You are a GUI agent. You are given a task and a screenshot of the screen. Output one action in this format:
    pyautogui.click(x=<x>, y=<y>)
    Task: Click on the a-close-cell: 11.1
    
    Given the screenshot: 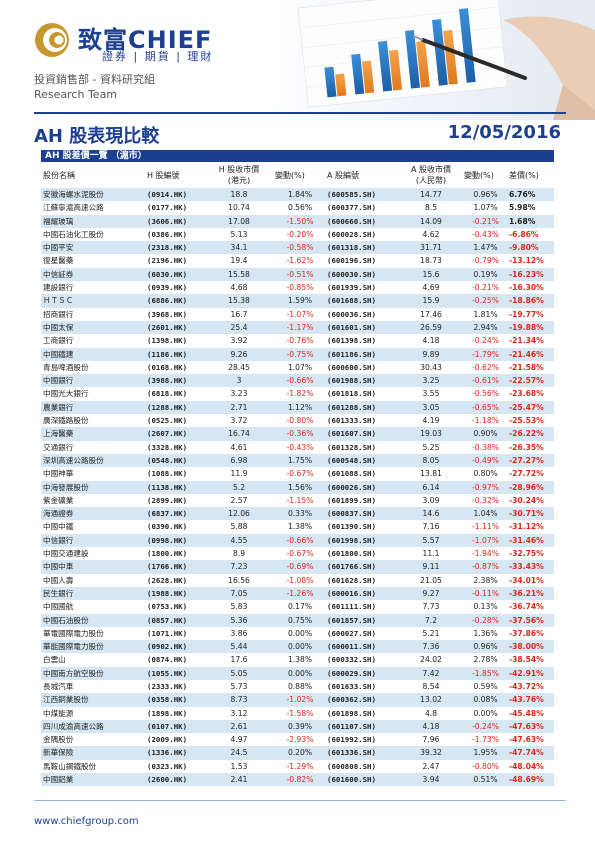 What is the action you would take?
    pyautogui.click(x=430, y=554)
    